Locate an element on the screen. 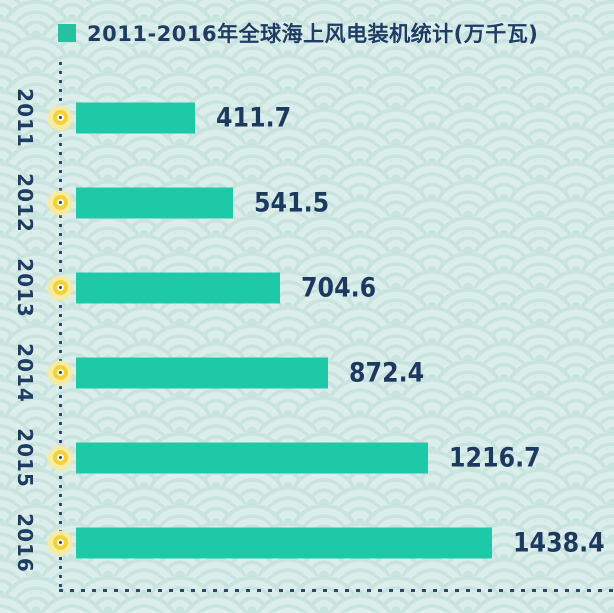  year-label: 2011 is located at coordinates (25, 117).